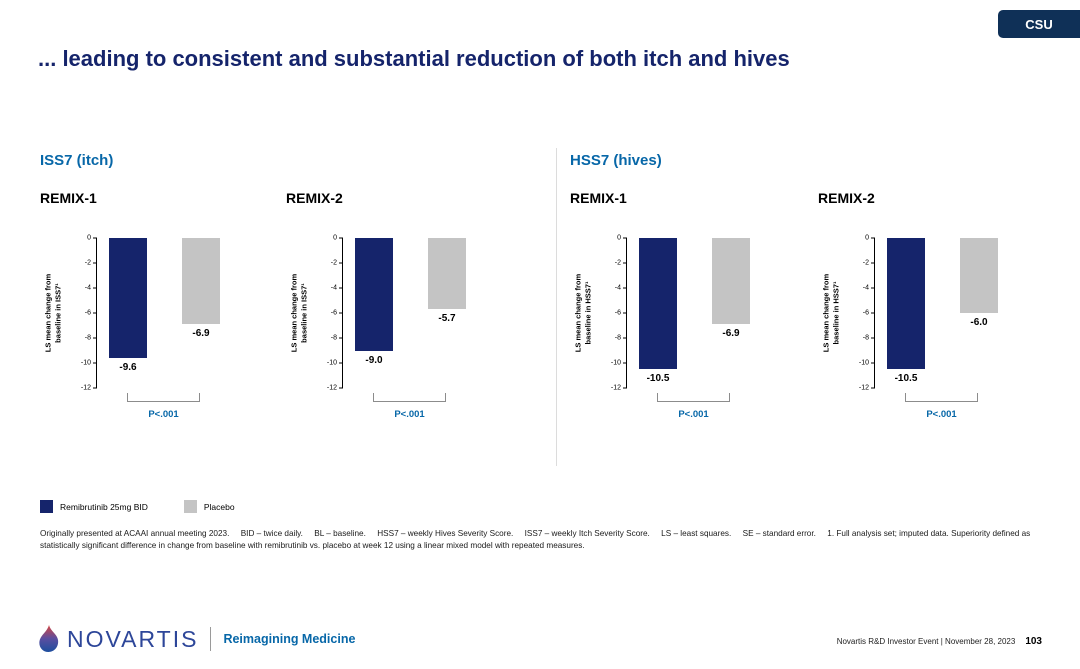 This screenshot has height=669, width=1080. What do you see at coordinates (104, 506) in the screenshot?
I see `legend-label: Remibrutinib 25mg BID` at bounding box center [104, 506].